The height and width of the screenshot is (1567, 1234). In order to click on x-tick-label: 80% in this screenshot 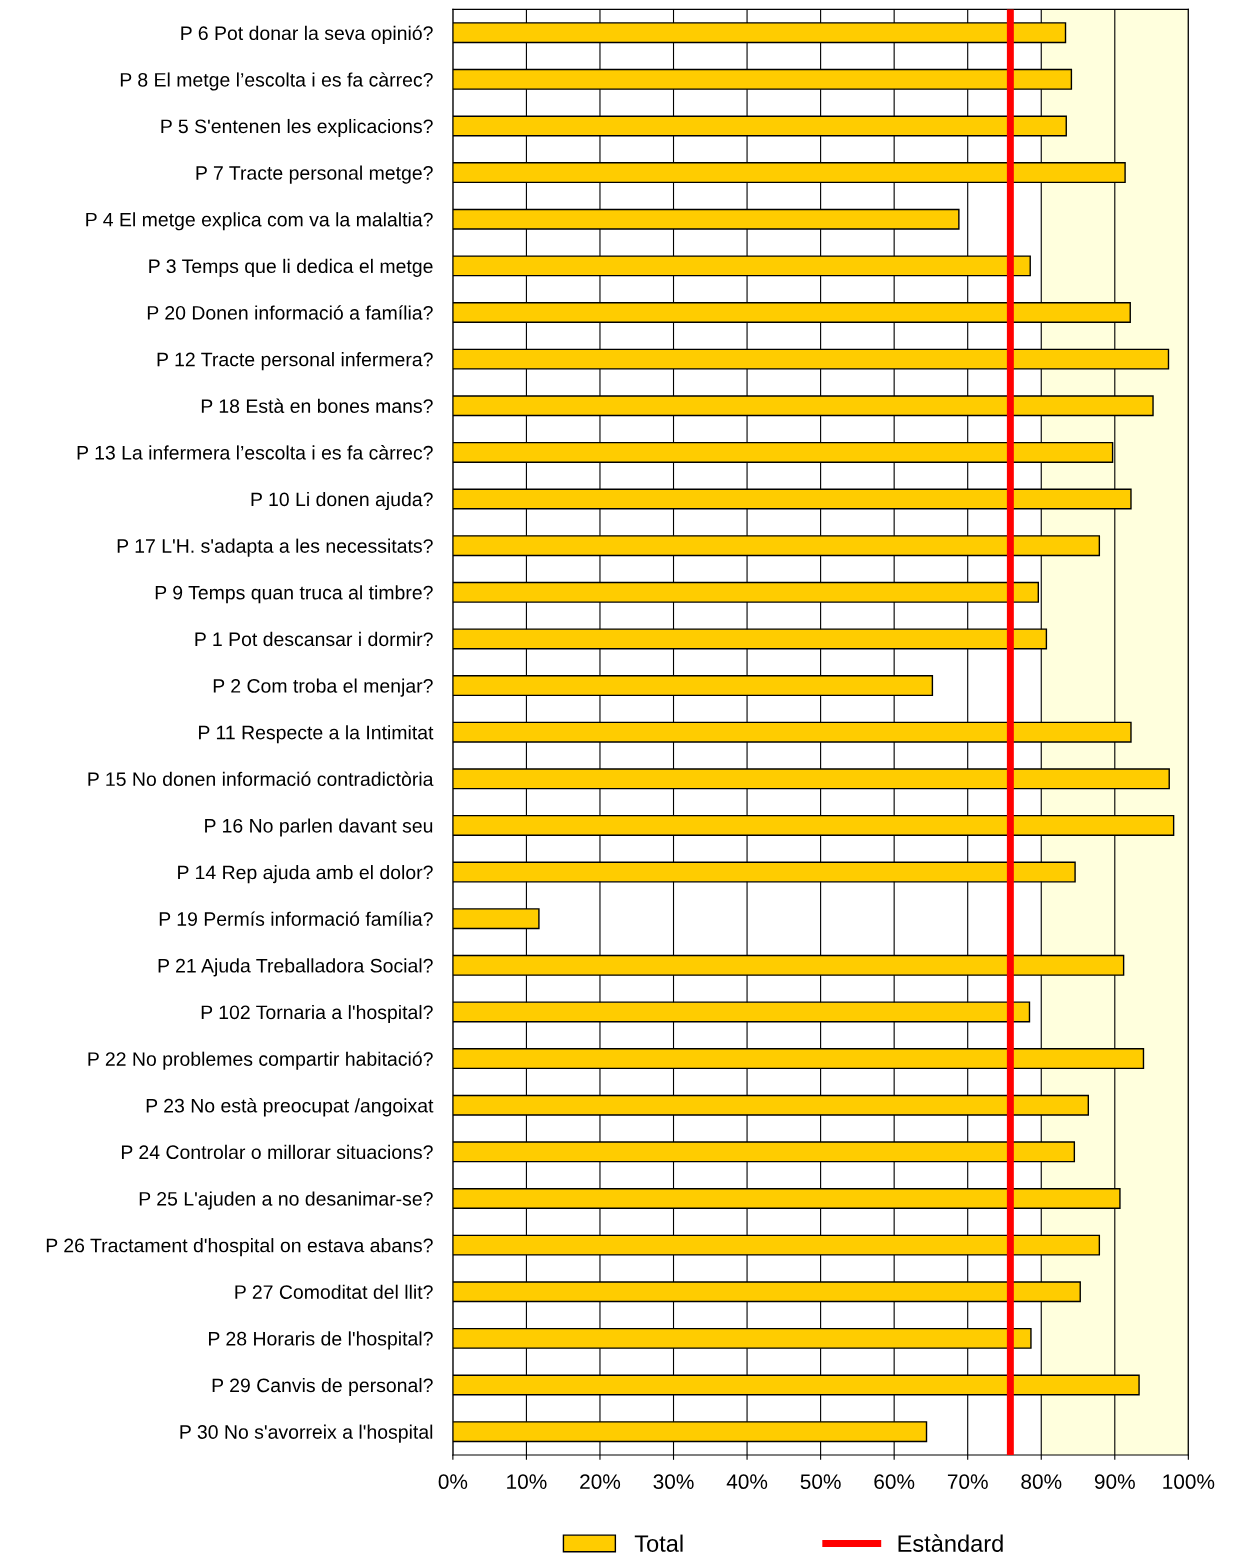, I will do `click(1041, 1482)`.